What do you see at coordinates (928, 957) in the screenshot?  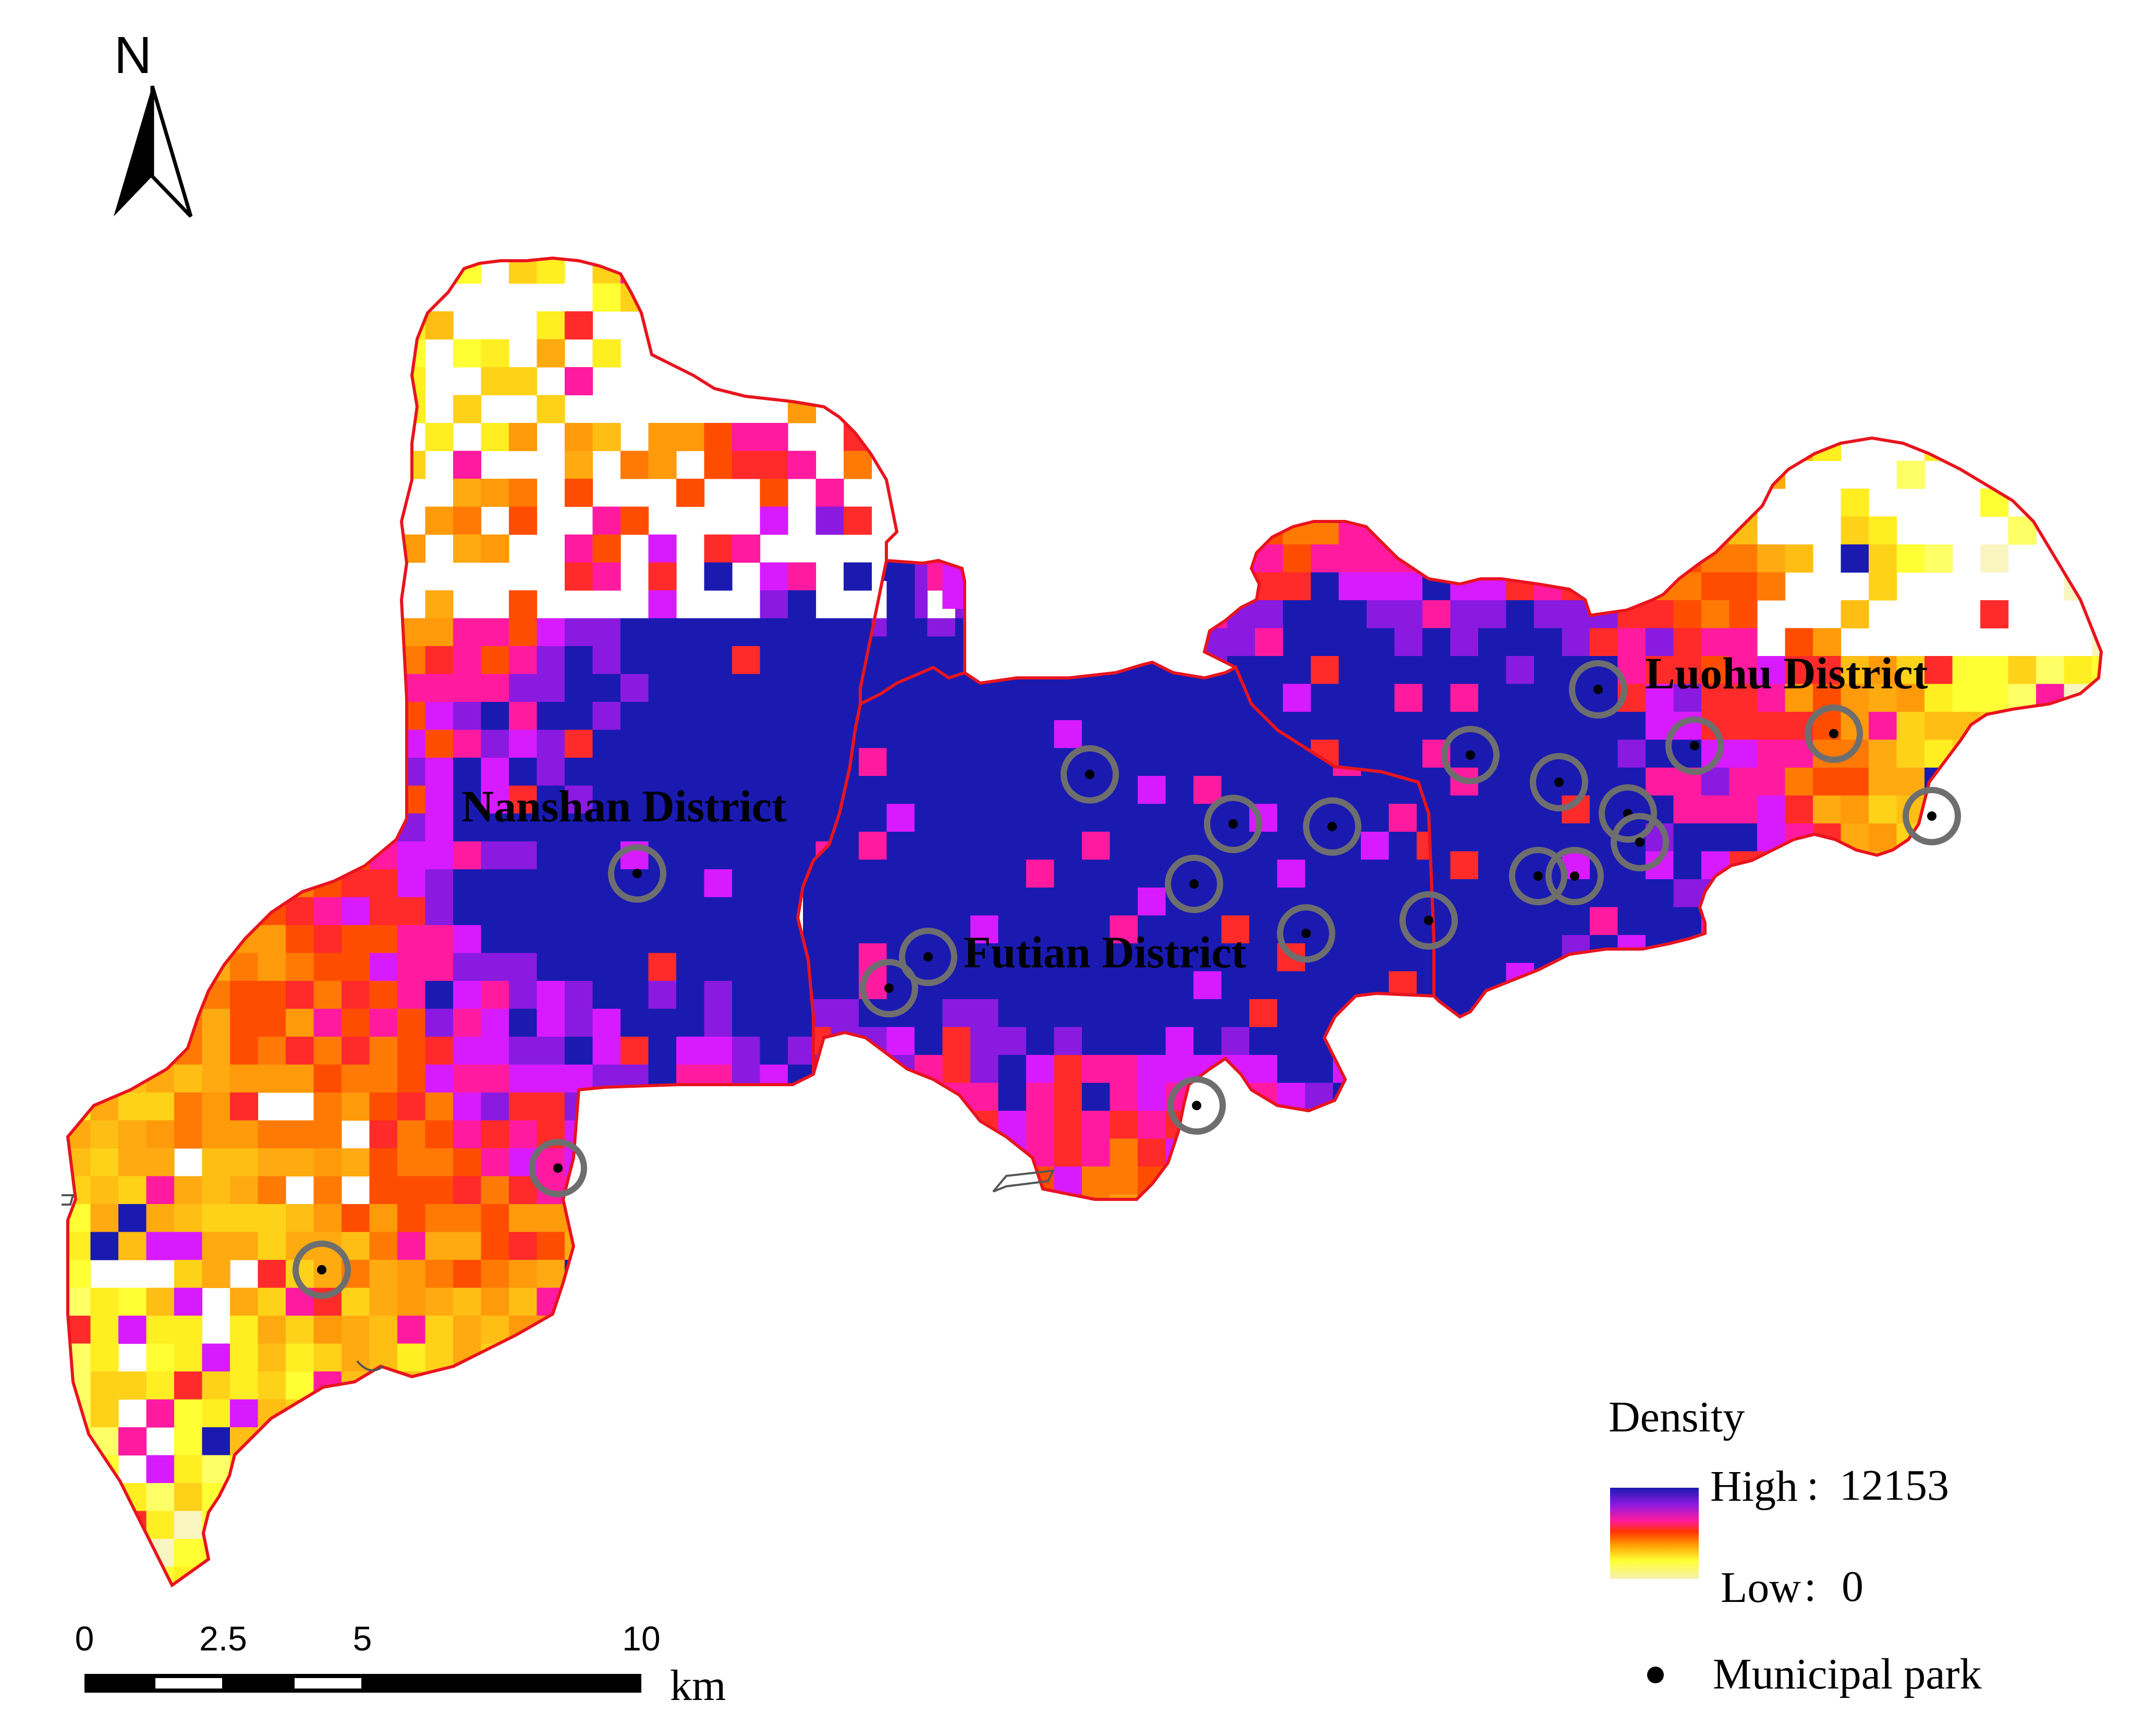 I see `park-buffer-ring` at bounding box center [928, 957].